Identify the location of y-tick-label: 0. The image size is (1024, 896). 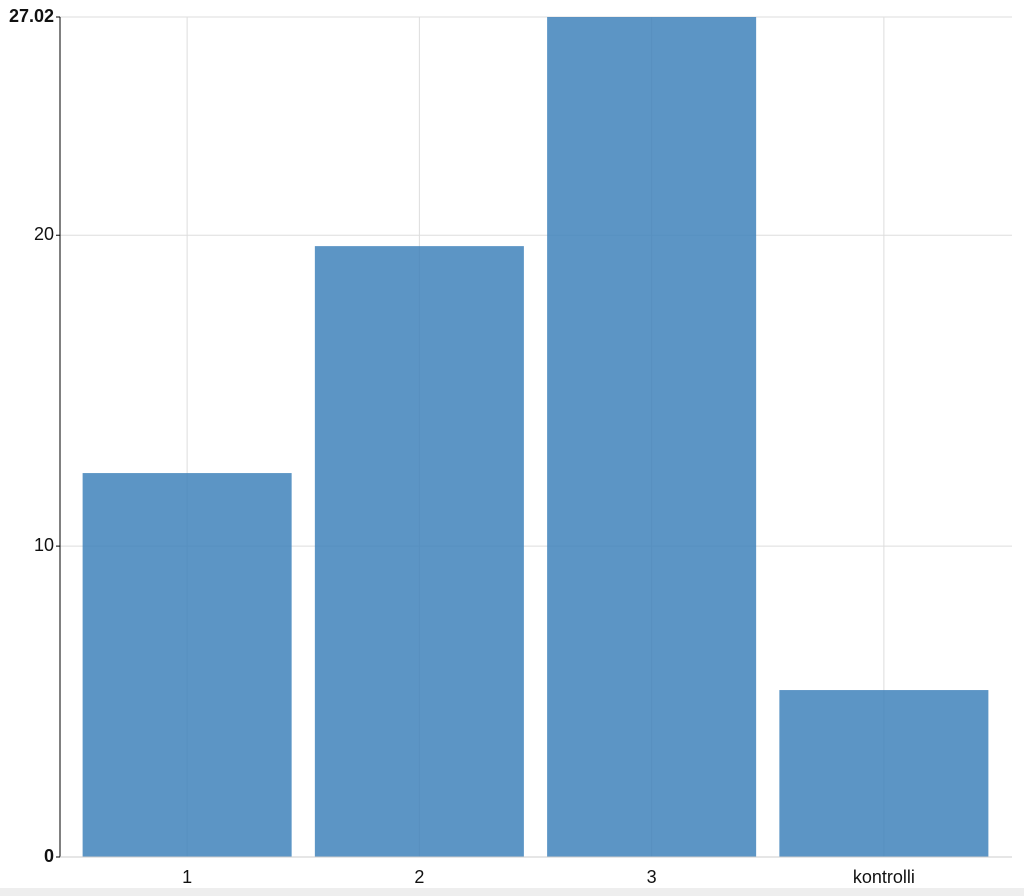
(49, 856).